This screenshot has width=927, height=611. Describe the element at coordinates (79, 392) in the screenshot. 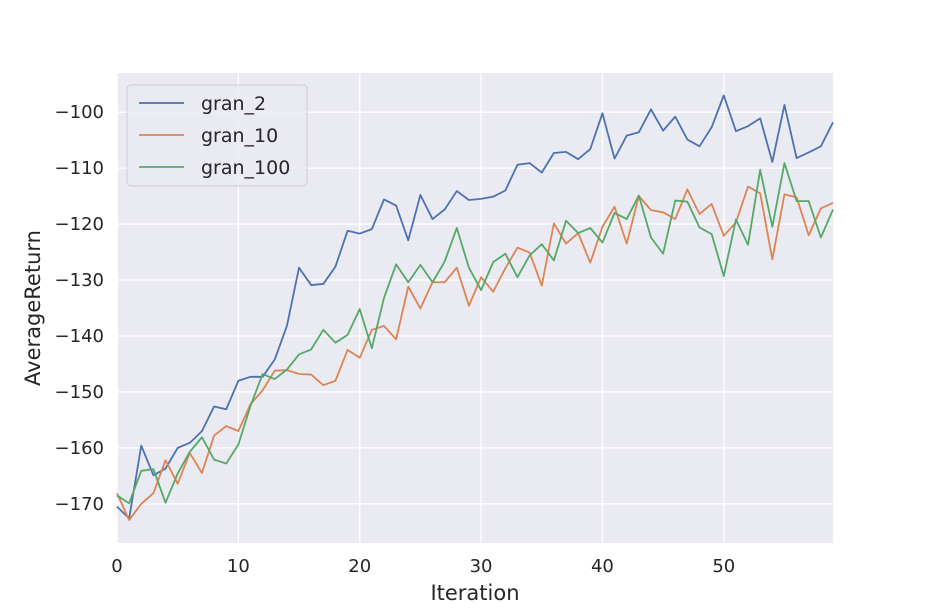

I see `y-tick-label: −150` at that location.